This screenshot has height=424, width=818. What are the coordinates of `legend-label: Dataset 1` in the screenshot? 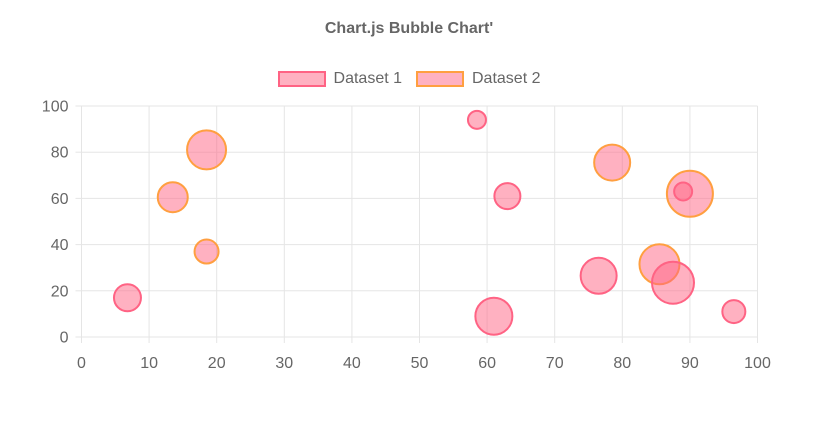 It's located at (367, 78).